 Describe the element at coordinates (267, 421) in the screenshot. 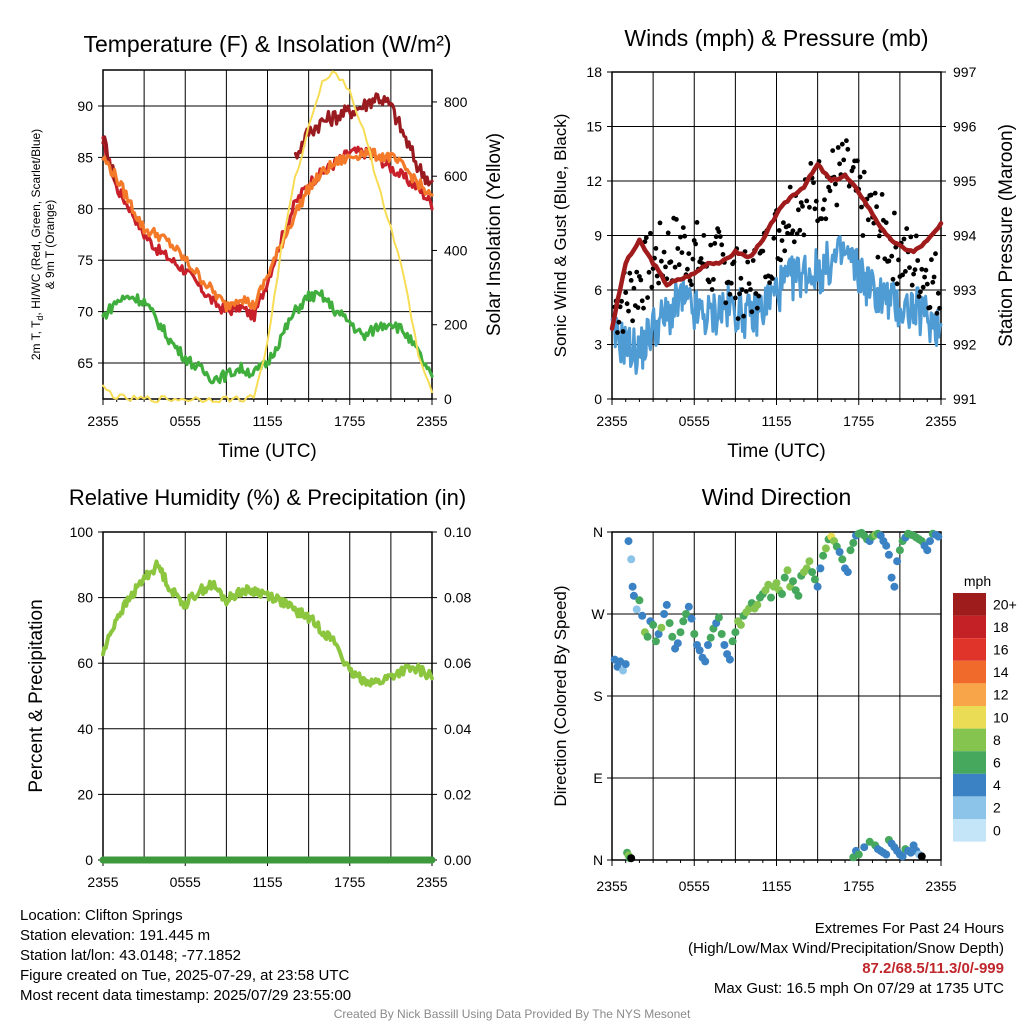

I see `temp-xtick-label: 1155` at that location.